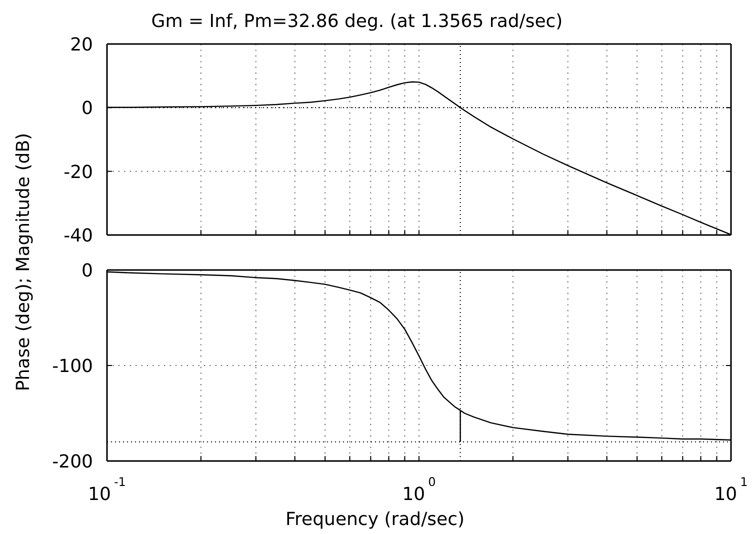 The width and height of the screenshot is (752, 534). What do you see at coordinates (72, 366) in the screenshot?
I see `y-tick-label: -100` at bounding box center [72, 366].